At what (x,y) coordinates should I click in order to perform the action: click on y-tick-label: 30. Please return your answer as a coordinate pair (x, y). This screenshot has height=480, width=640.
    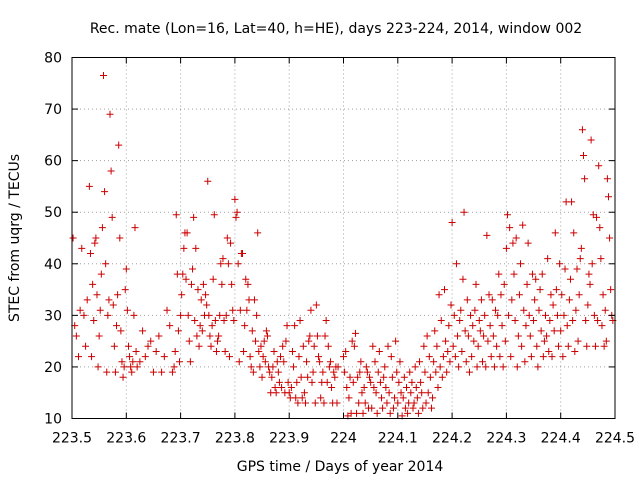
    Looking at the image, I should click on (53, 316).